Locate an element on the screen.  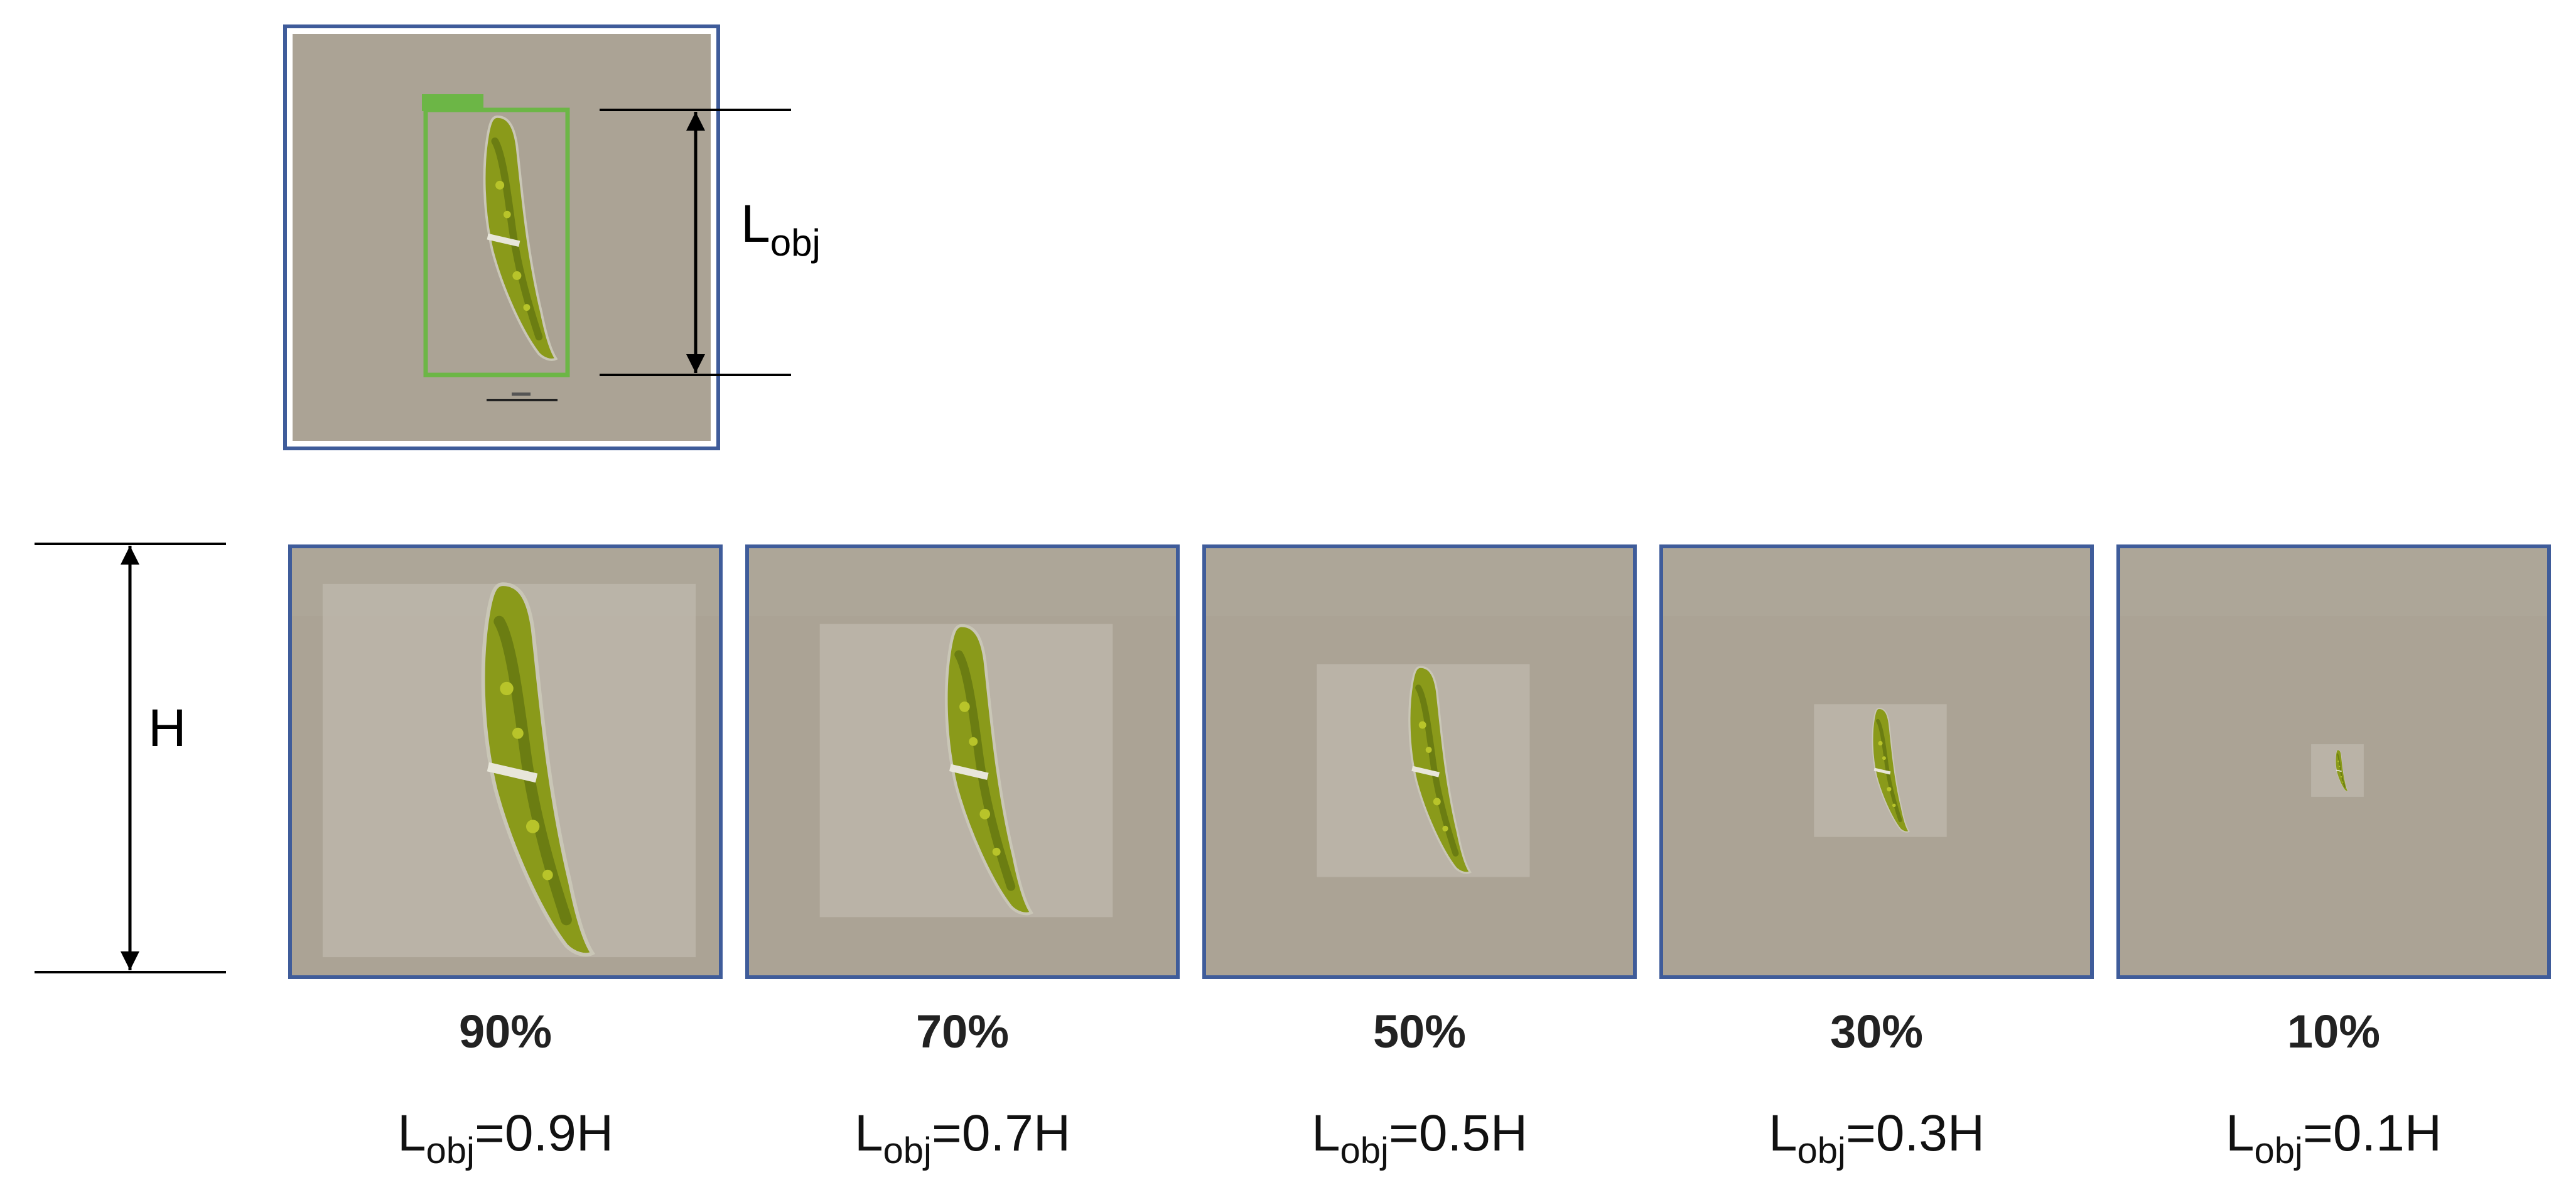
percent-label: 10% is located at coordinates (2333, 1031).